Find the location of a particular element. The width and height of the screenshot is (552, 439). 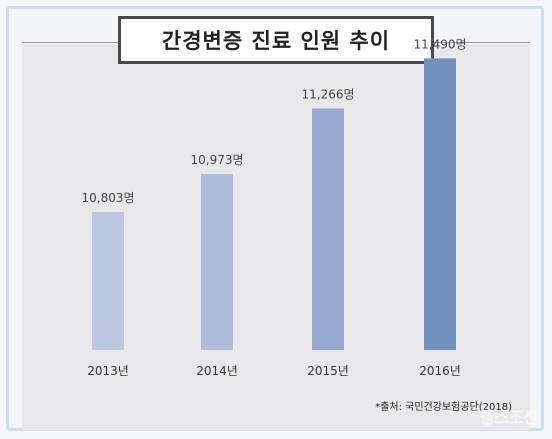

data-label-2016년: 11,490명 is located at coordinates (439, 44).